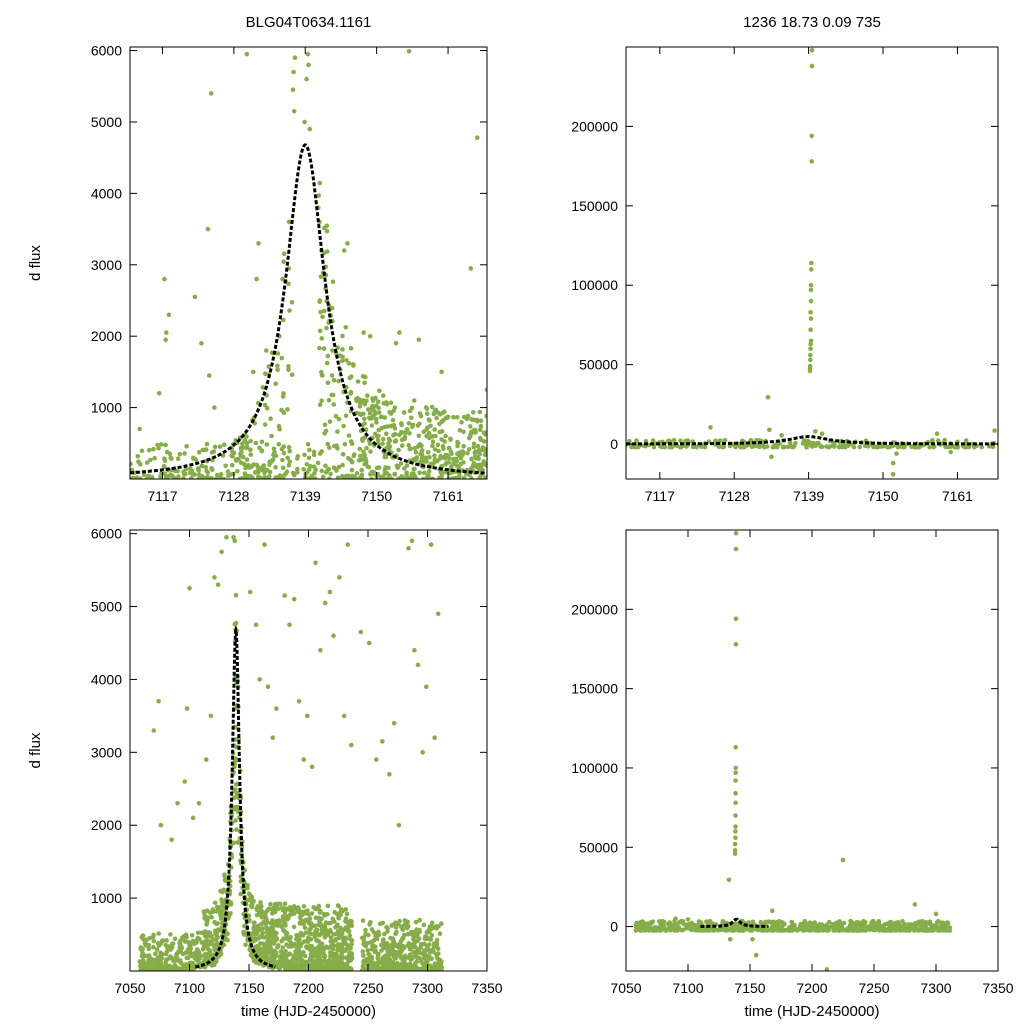 This screenshot has height=1029, width=1024. What do you see at coordinates (811, 988) in the screenshot?
I see `x-tick-label: 7200` at bounding box center [811, 988].